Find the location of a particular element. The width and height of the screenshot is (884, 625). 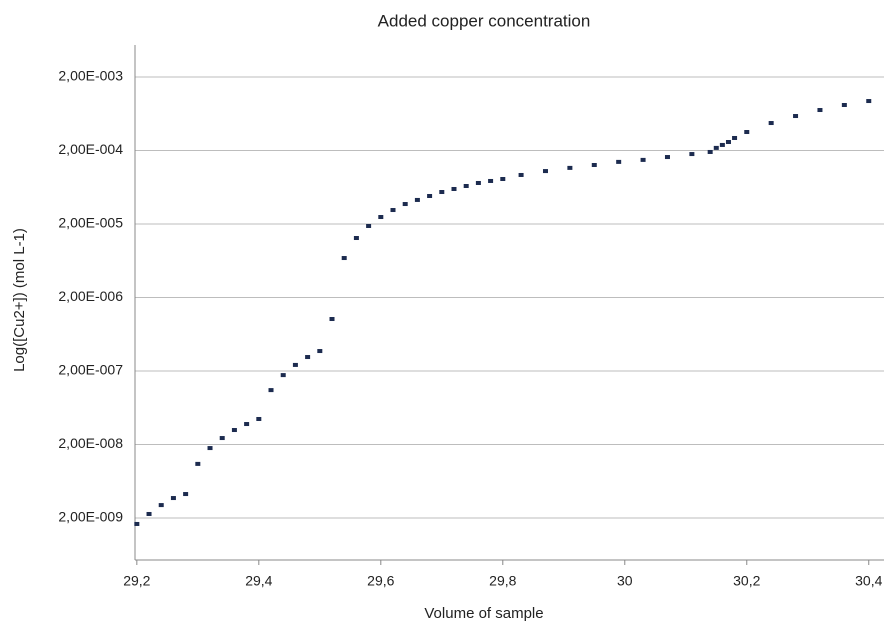

x-tick-label: 29,8 is located at coordinates (502, 581).